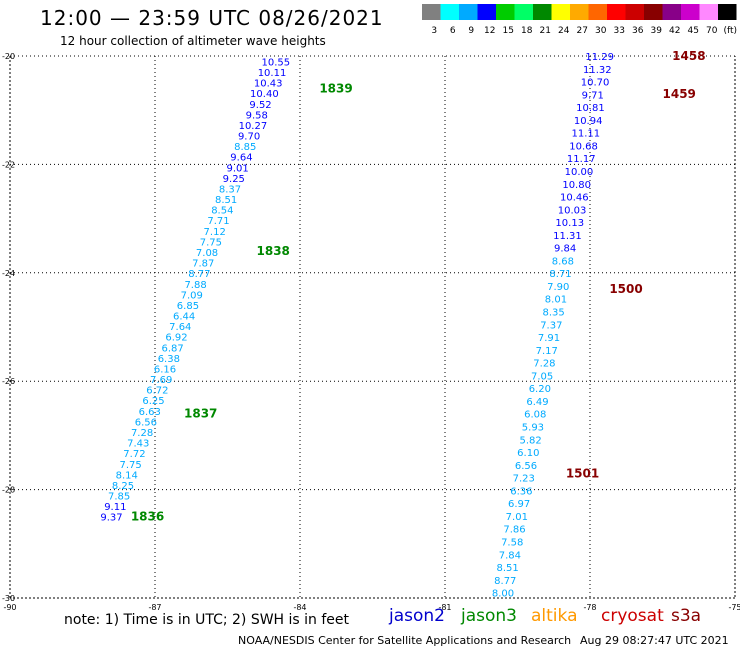  Describe the element at coordinates (195, 285) in the screenshot. I see `swh-value: 7.88` at that location.